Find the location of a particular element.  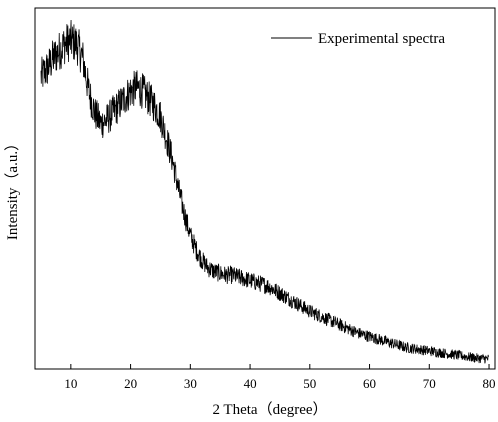

x-tick-label: 30 is located at coordinates (190, 383).